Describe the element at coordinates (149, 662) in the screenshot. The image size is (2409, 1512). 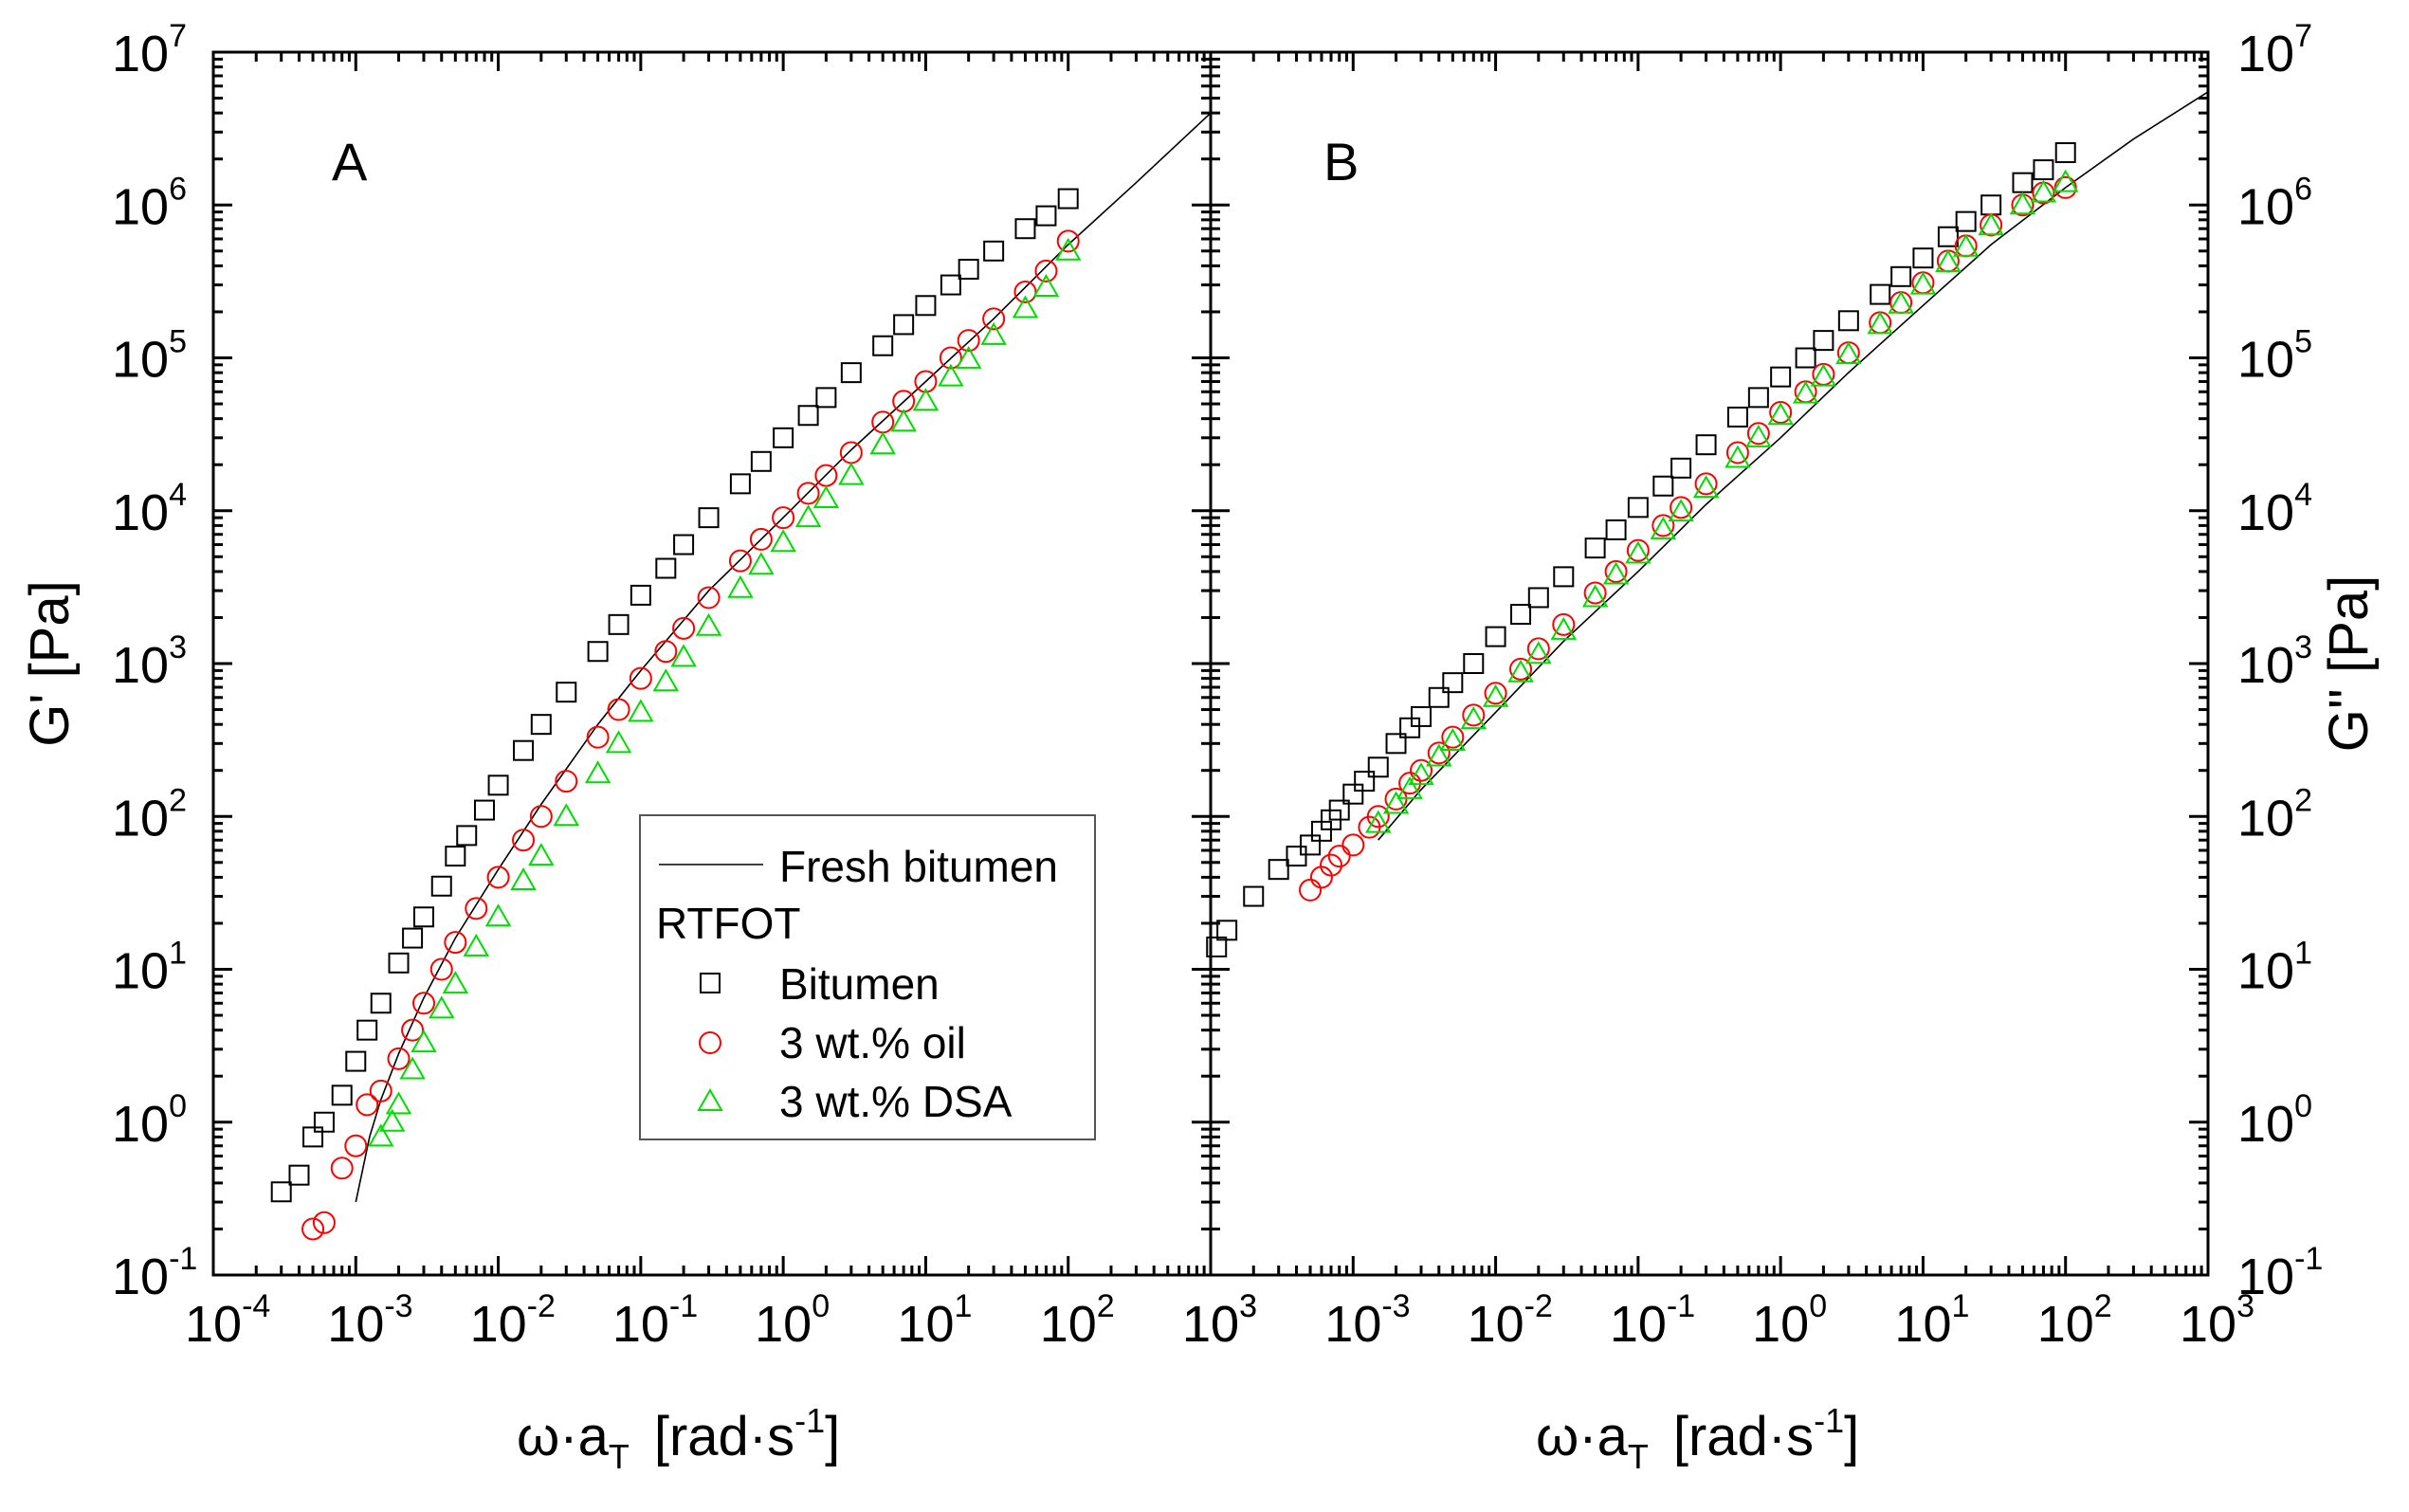
I see `panel-a-y-tick-label: 10³` at that location.